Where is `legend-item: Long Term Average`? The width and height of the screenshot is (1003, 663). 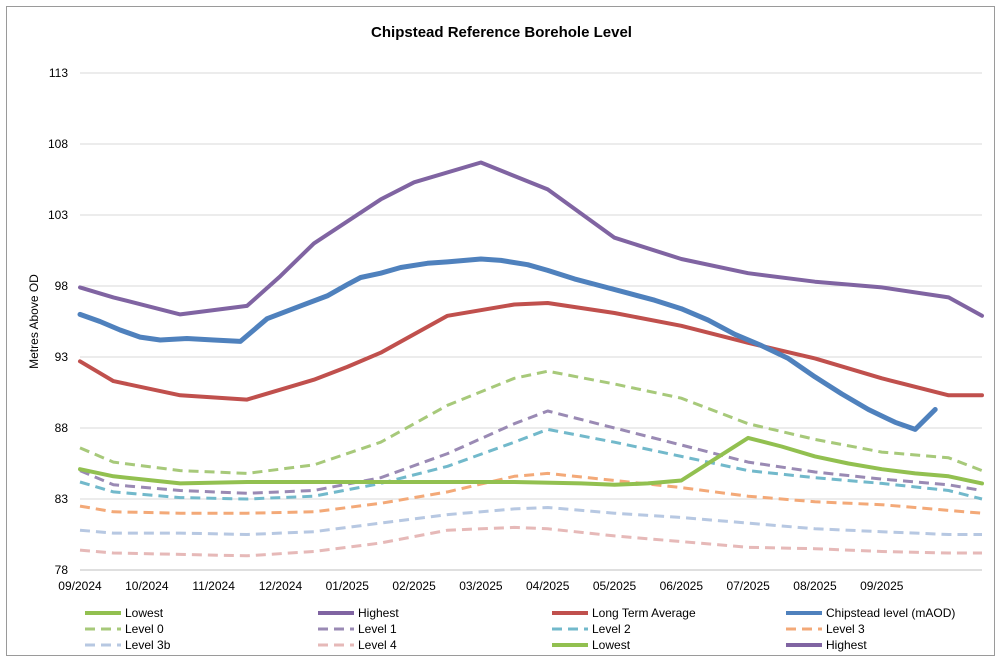 legend-item: Long Term Average is located at coordinates (624, 613).